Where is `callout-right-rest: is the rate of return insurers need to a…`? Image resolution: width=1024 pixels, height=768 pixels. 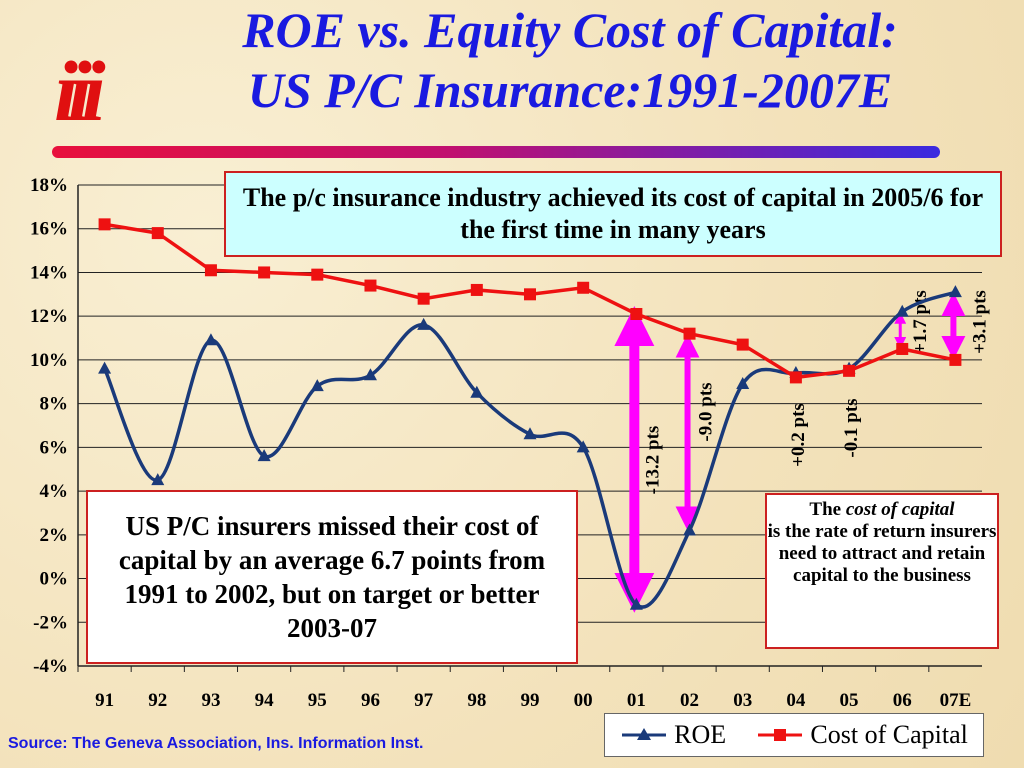
callout-right-rest: is the rate of return insurers need to a… is located at coordinates (882, 553).